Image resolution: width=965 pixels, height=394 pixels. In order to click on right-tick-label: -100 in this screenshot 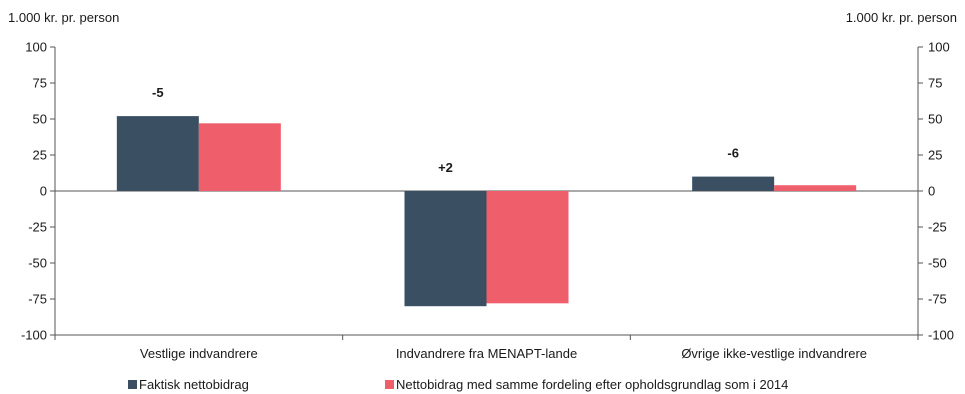, I will do `click(941, 335)`.